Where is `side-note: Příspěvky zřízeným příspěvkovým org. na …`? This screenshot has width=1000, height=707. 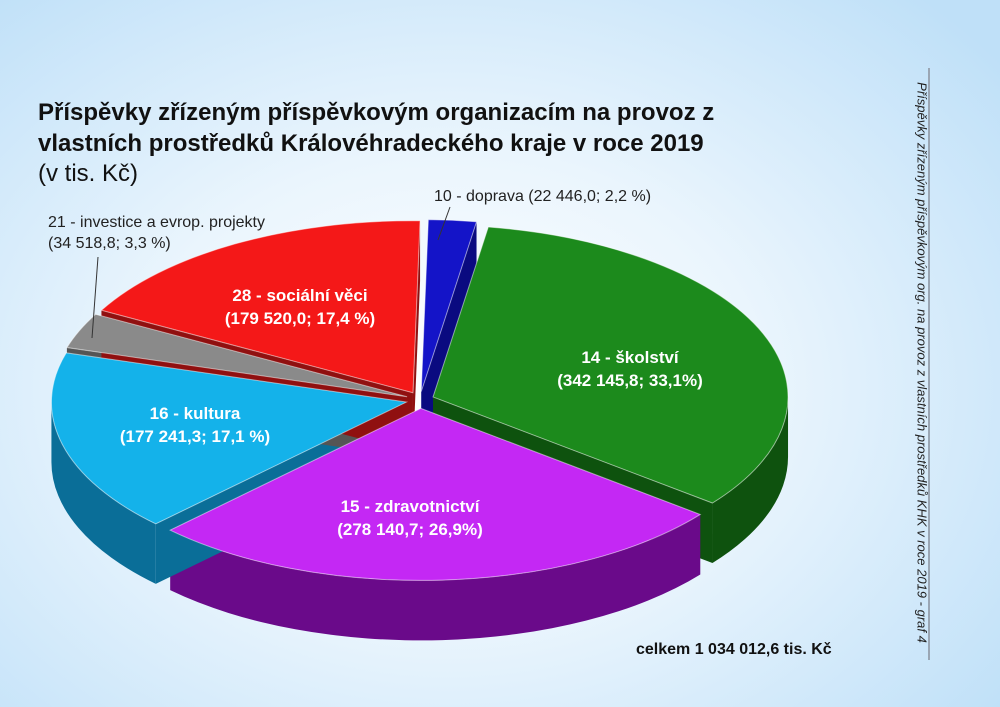 side-note: Příspěvky zřízeným příspěvkovým org. na … is located at coordinates (922, 362).